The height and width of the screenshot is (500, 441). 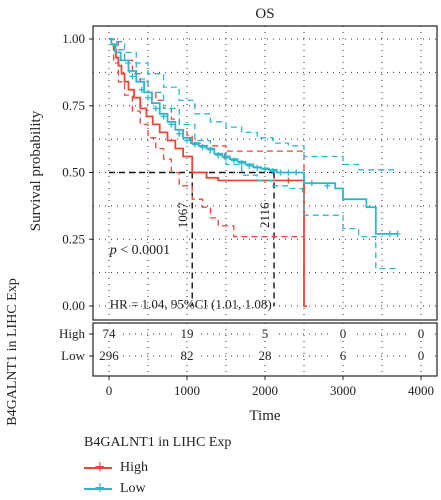 I want to click on risk-count: 74, so click(x=110, y=333).